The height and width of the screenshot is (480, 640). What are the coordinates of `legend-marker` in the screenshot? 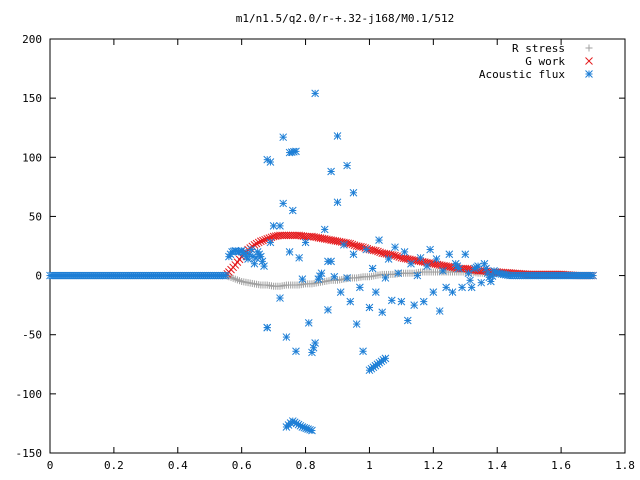 It's located at (589, 61).